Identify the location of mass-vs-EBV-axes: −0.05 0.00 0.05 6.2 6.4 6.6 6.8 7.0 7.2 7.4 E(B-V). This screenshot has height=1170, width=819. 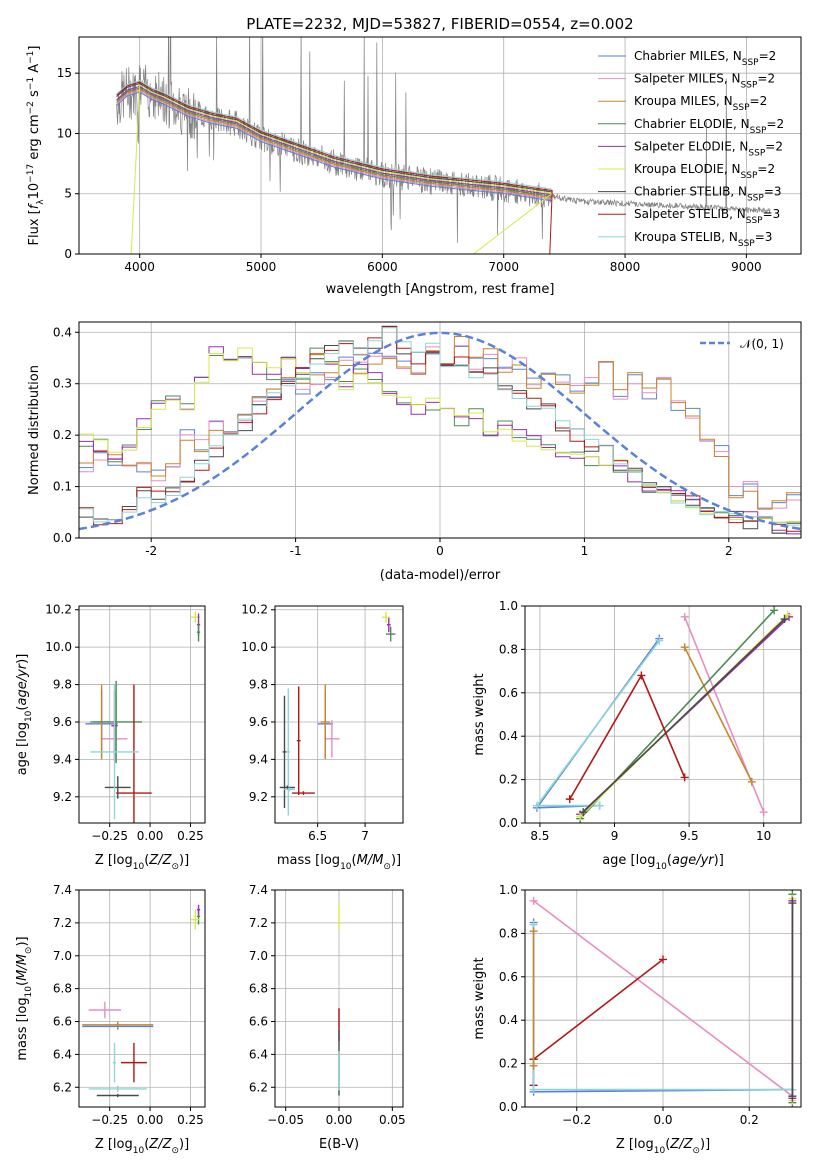
(327, 1017).